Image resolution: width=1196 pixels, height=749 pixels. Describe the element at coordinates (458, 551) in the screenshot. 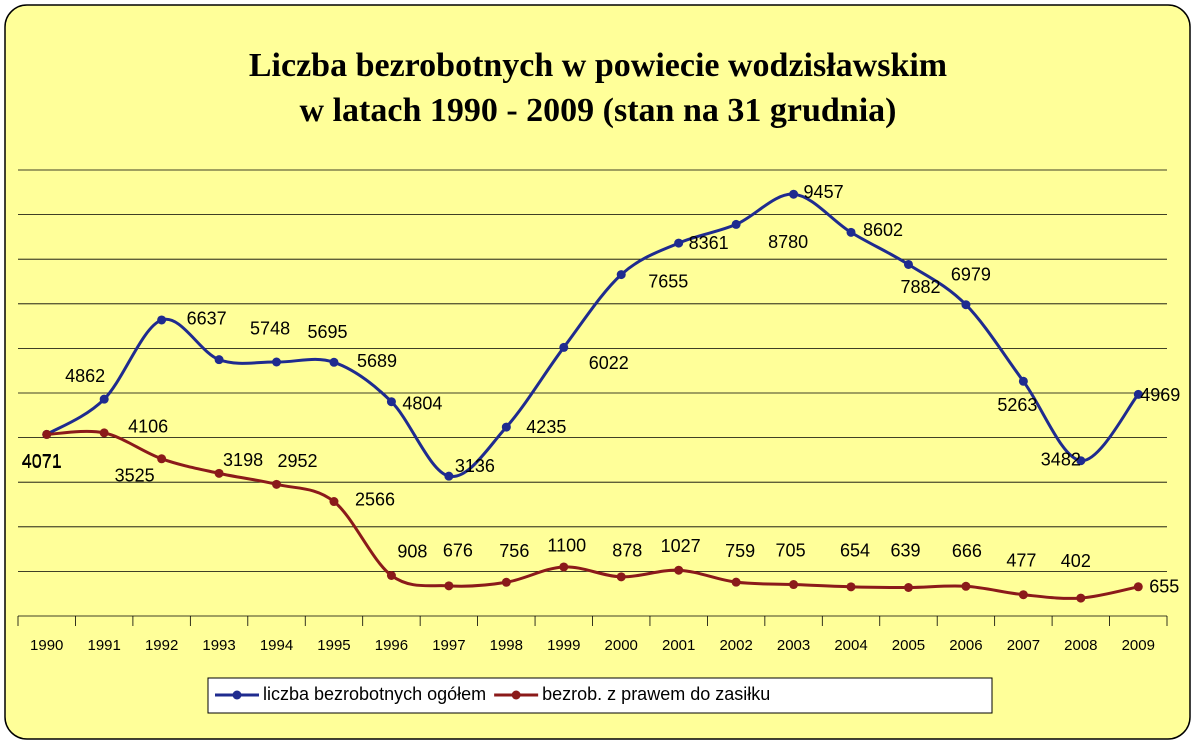

I see `data-label: 676` at that location.